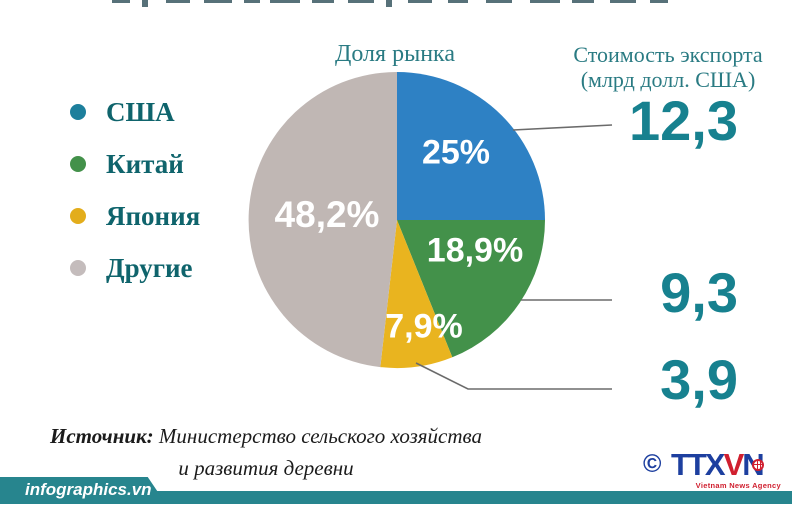 The height and width of the screenshot is (516, 792). What do you see at coordinates (652, 464) in the screenshot?
I see `copyright-icon: ©` at bounding box center [652, 464].